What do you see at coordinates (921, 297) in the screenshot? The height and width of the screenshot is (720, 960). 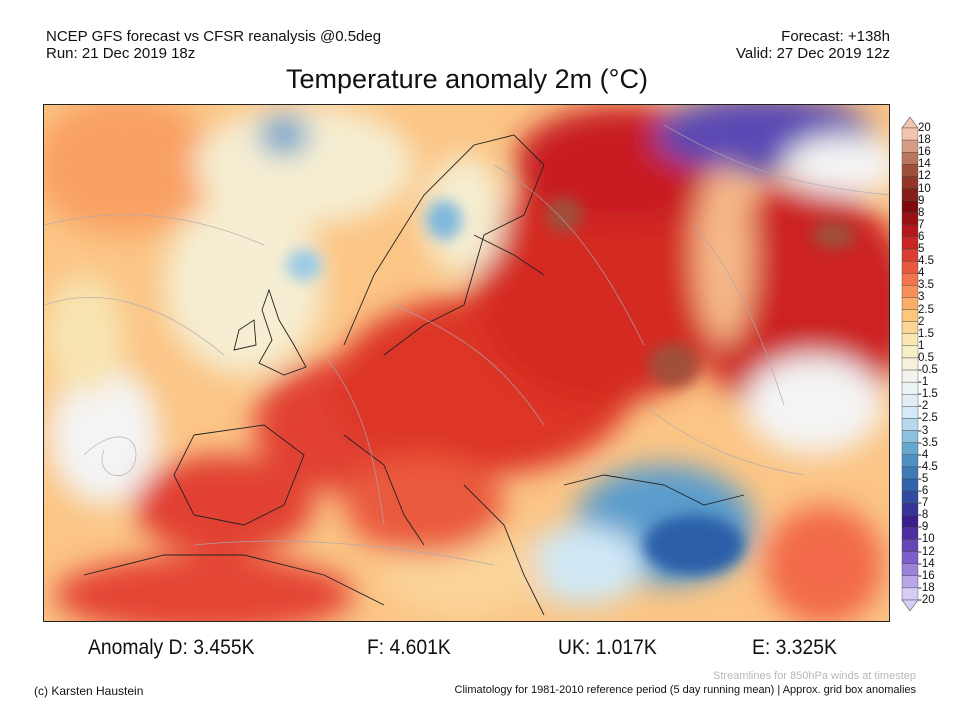 I see `colorbar-tick-label: 3` at bounding box center [921, 297].